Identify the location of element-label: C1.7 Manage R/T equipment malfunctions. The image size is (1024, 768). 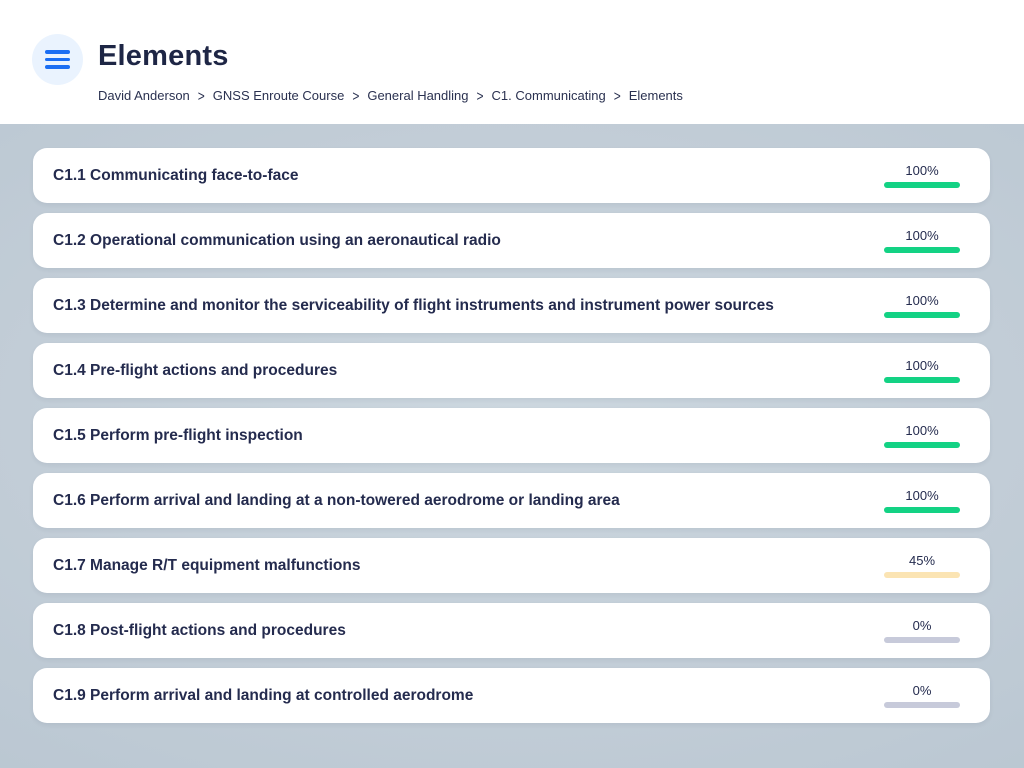
(207, 565).